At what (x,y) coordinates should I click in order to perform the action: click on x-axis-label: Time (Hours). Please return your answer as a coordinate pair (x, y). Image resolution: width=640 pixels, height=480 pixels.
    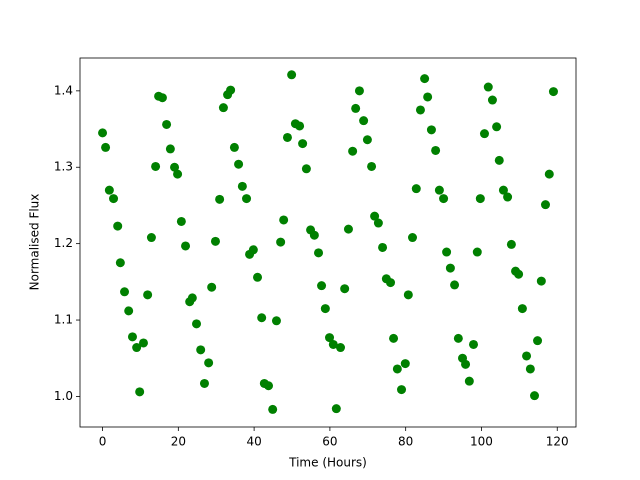
    Looking at the image, I should click on (327, 463).